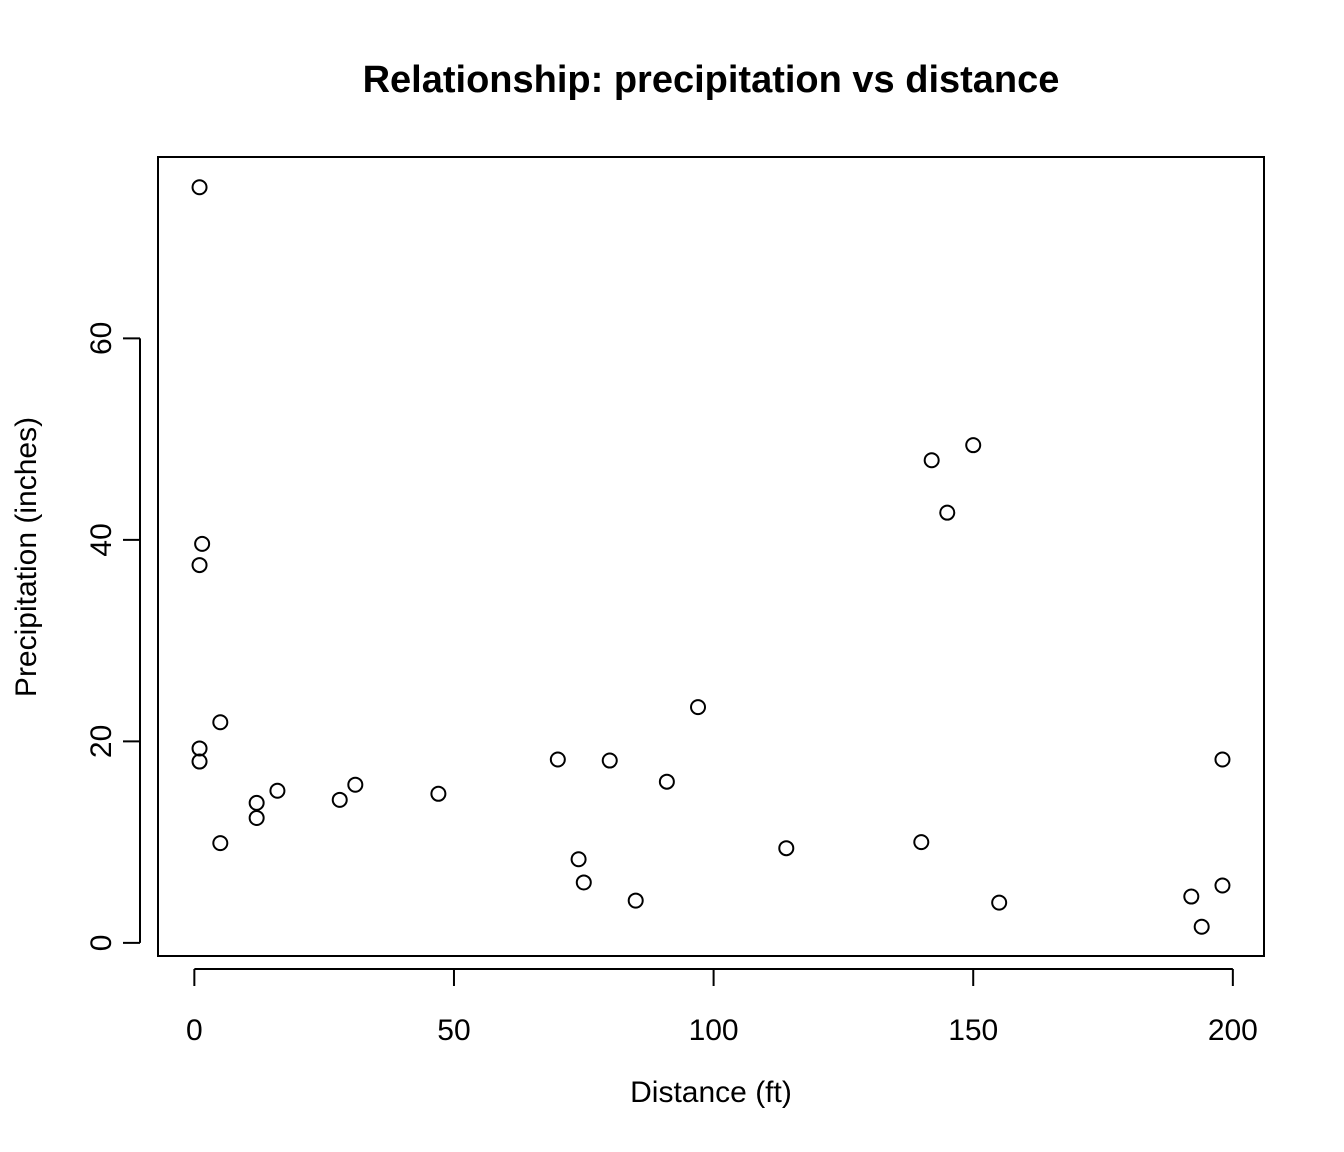 This screenshot has height=1152, width=1344. What do you see at coordinates (1233, 1030) in the screenshot?
I see `x-tick-label: 200` at bounding box center [1233, 1030].